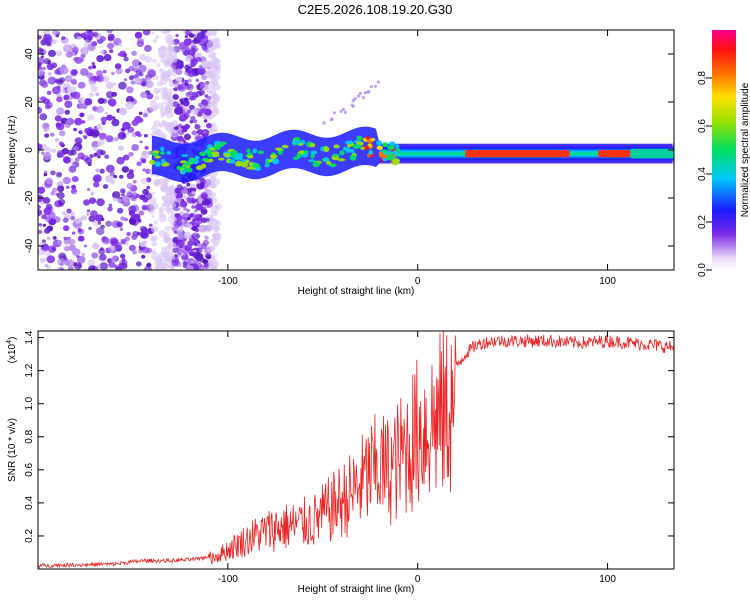 The image size is (750, 600). Describe the element at coordinates (29, 150) in the screenshot. I see `spectrogram-ytick-label: 0` at that location.